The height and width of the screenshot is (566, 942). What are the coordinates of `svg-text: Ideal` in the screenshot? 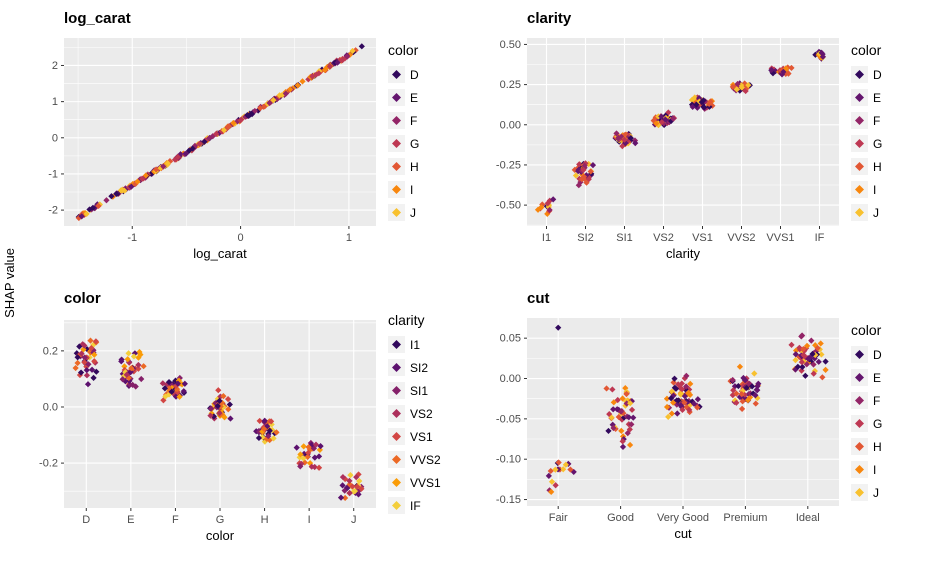 It's located at (808, 518).